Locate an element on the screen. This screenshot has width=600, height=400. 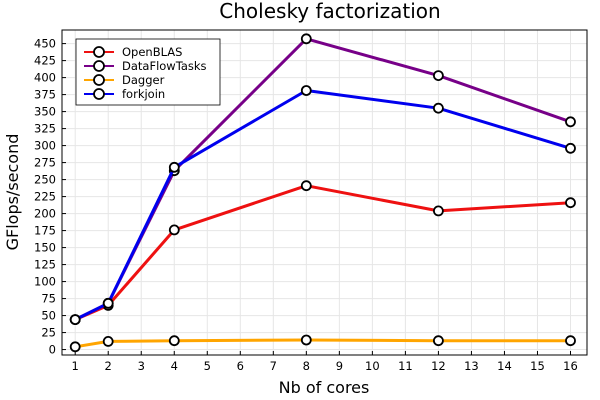
y-tick-label: 125 is located at coordinates (45, 265).